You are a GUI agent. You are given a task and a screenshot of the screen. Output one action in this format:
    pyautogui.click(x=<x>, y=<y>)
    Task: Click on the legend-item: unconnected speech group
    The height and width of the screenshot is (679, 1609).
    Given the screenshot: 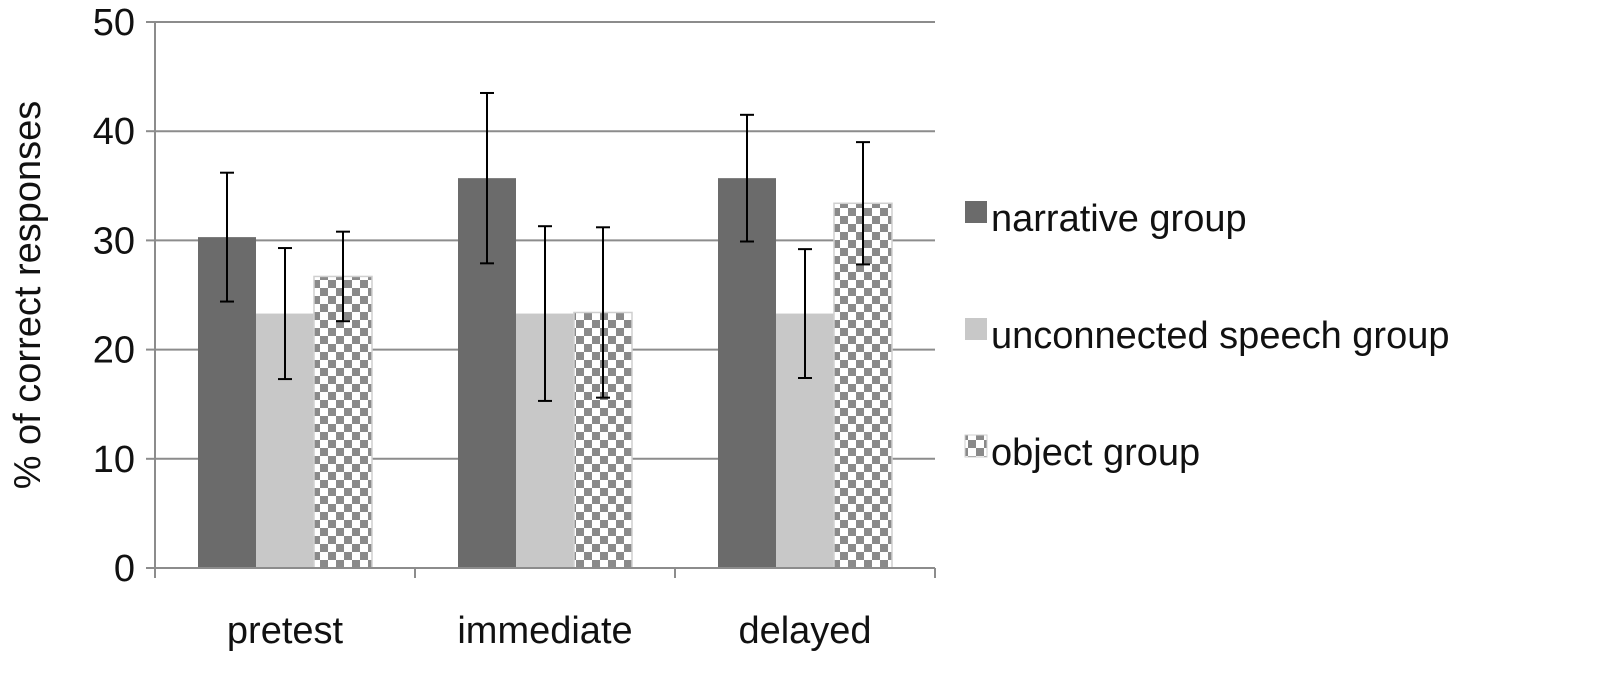 What is the action you would take?
    pyautogui.click(x=1207, y=336)
    